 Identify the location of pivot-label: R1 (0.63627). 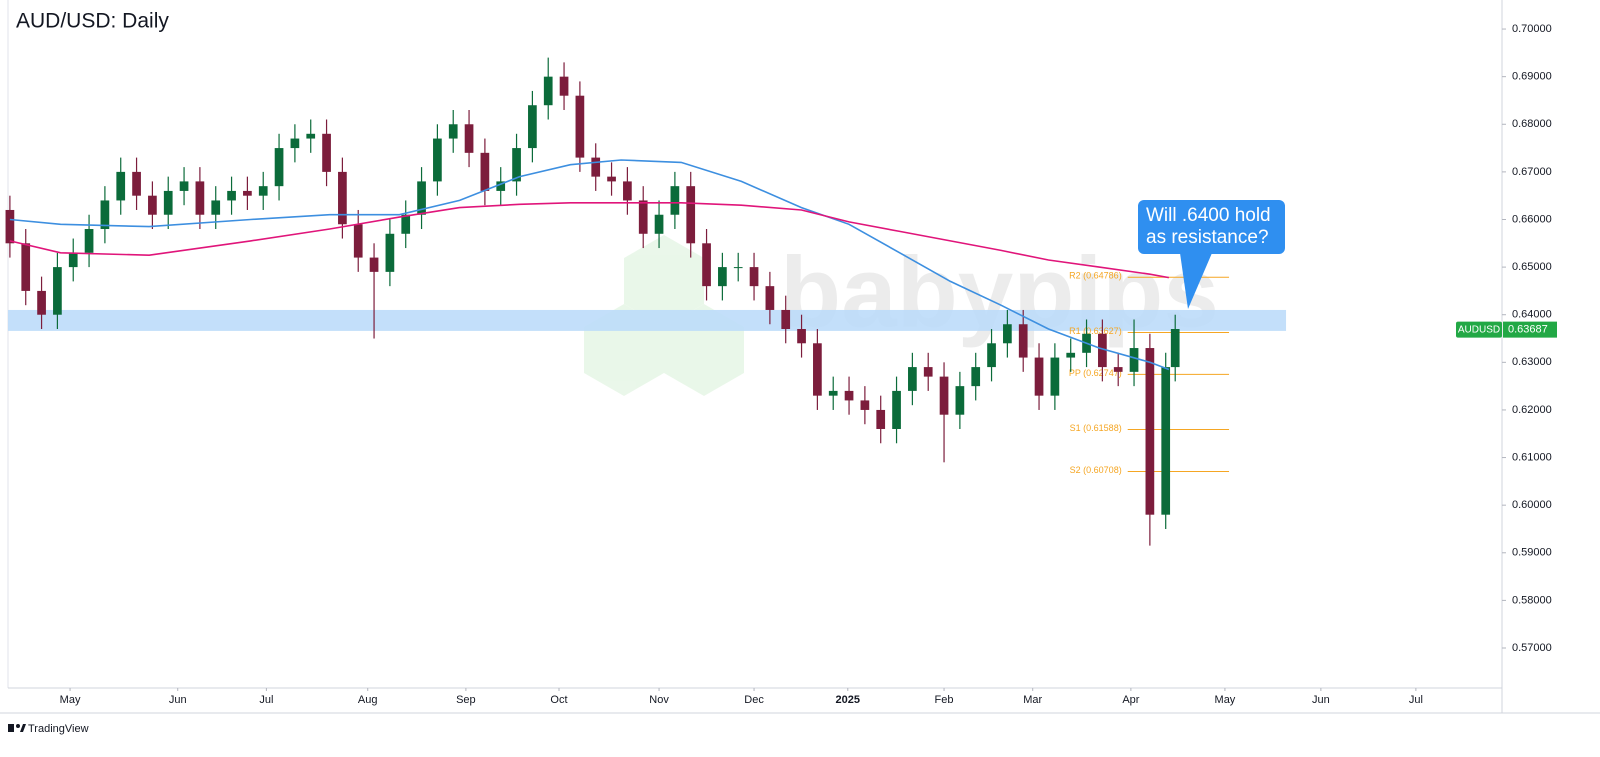
(1095, 331).